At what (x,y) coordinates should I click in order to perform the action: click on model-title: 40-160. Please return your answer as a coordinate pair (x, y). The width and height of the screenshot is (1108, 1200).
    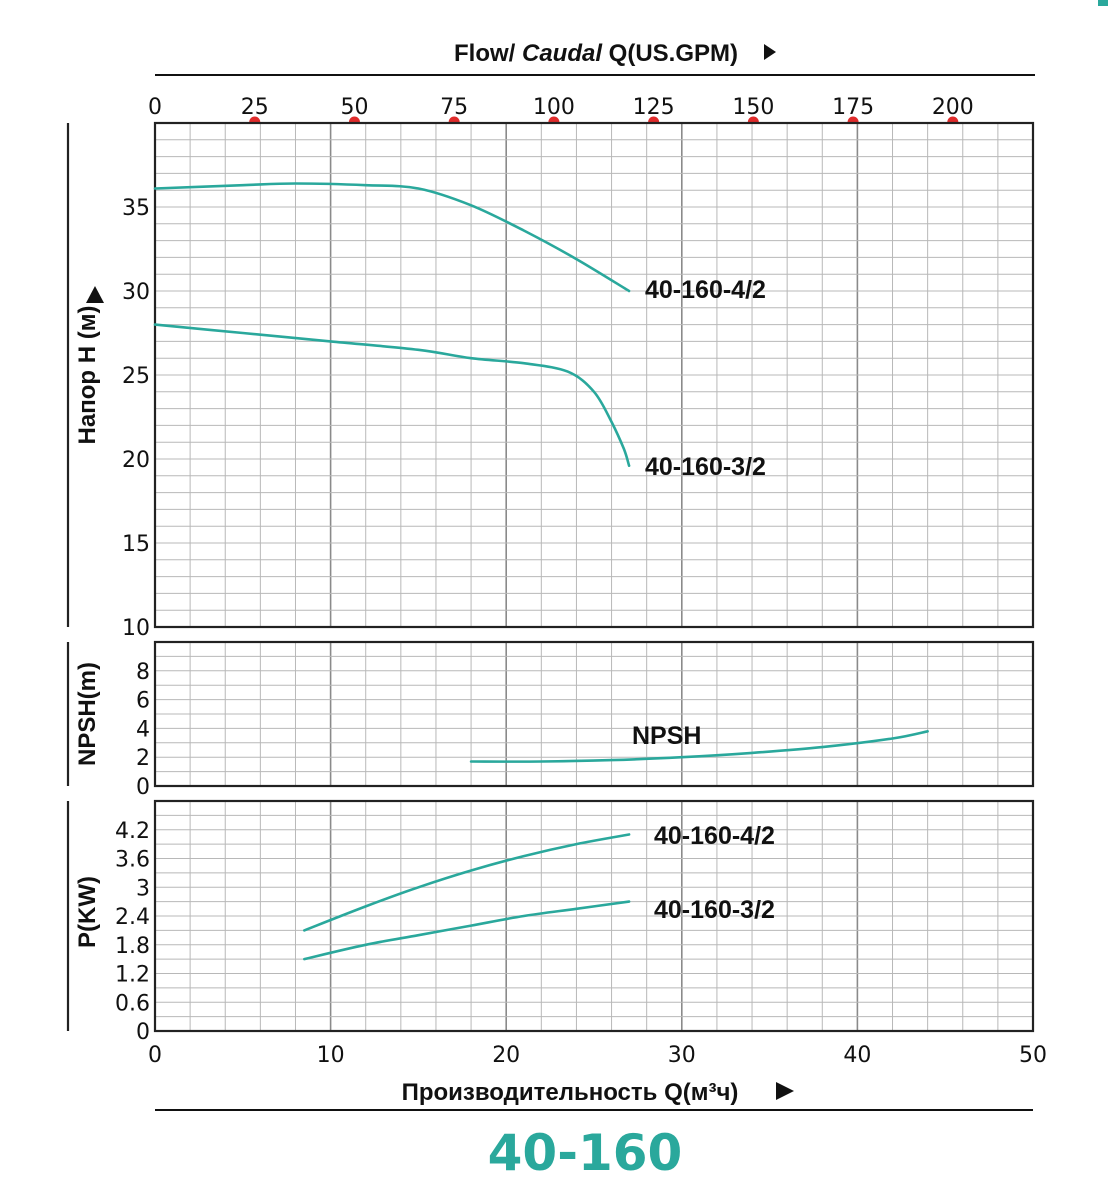
    Looking at the image, I should click on (585, 1153).